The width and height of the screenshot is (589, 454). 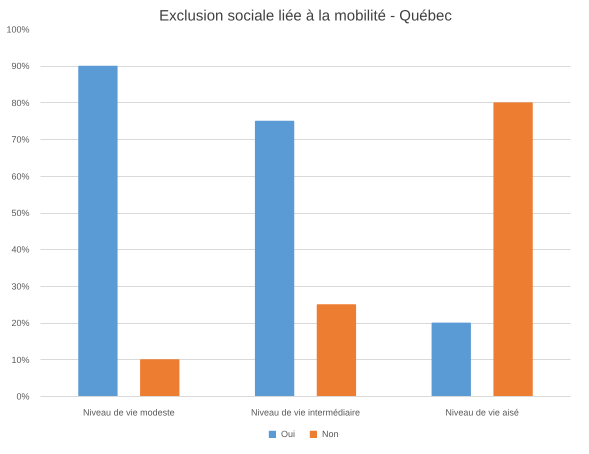 I want to click on y-tick-label: 50%, so click(x=20, y=213).